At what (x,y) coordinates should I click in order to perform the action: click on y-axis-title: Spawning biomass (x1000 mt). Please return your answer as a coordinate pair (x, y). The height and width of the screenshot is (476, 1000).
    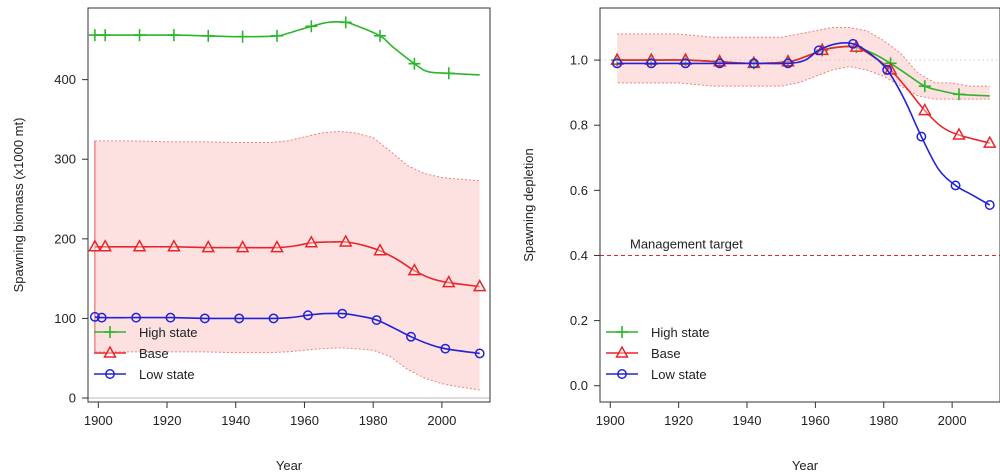
    Looking at the image, I should click on (18, 205).